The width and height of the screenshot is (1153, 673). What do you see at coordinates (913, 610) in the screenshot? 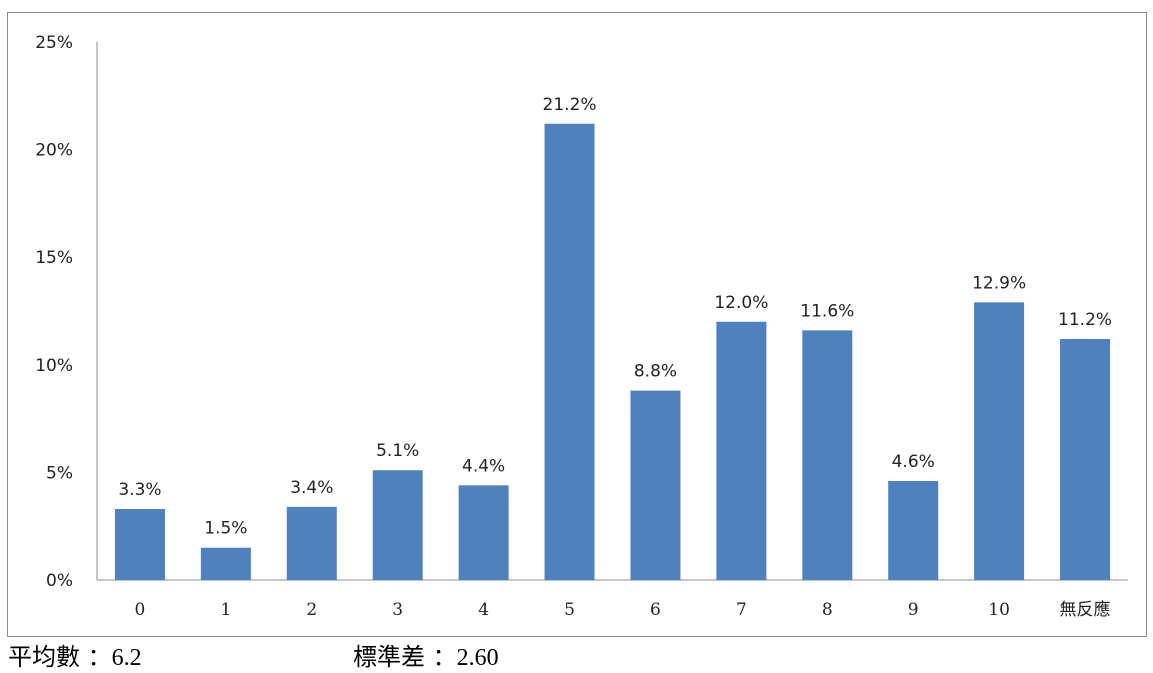
I see `x-tick-label: 9` at bounding box center [913, 610].